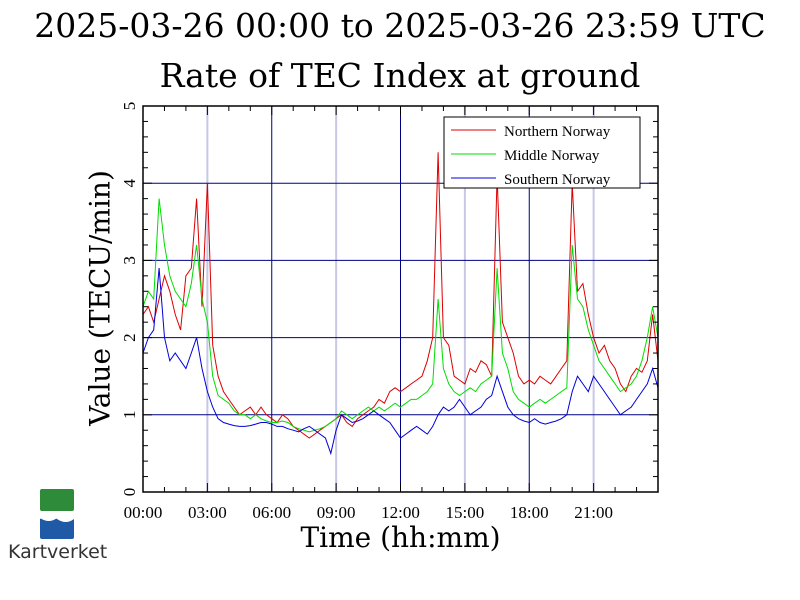  Describe the element at coordinates (400, 75) in the screenshot. I see `chart-subtitle: Rate of TEC Index at ground` at that location.